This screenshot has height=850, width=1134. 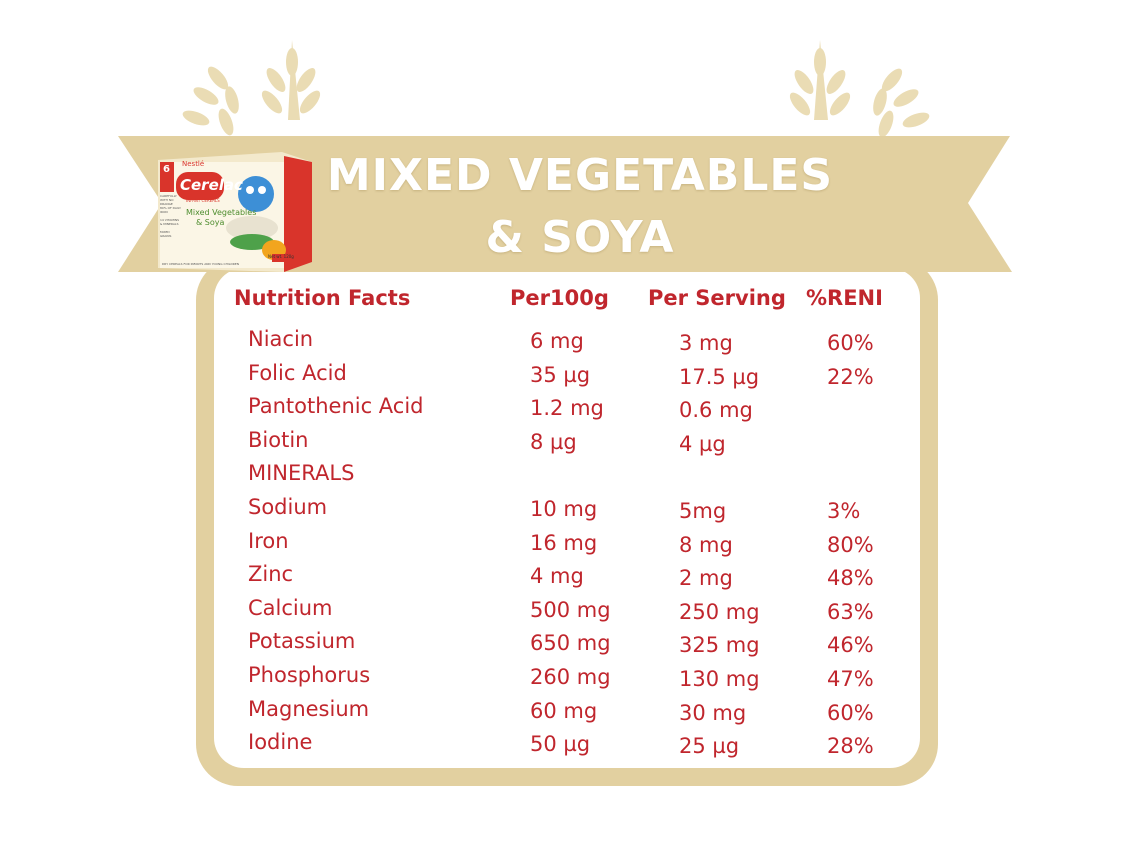 What do you see at coordinates (719, 611) in the screenshot?
I see `per-serving-value: 250 mg` at bounding box center [719, 611].